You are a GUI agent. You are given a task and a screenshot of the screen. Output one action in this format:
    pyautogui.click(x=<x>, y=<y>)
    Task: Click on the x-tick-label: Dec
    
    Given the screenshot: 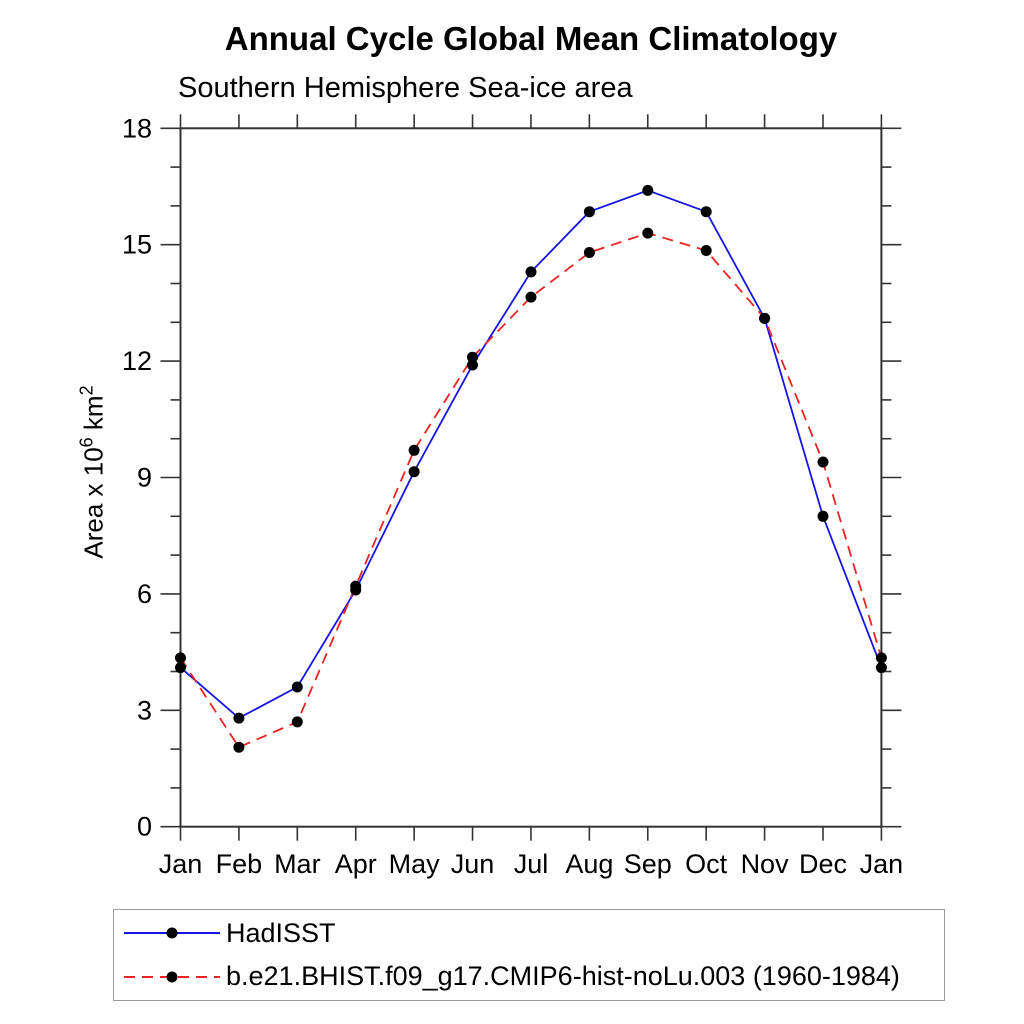 What is the action you would take?
    pyautogui.click(x=823, y=864)
    